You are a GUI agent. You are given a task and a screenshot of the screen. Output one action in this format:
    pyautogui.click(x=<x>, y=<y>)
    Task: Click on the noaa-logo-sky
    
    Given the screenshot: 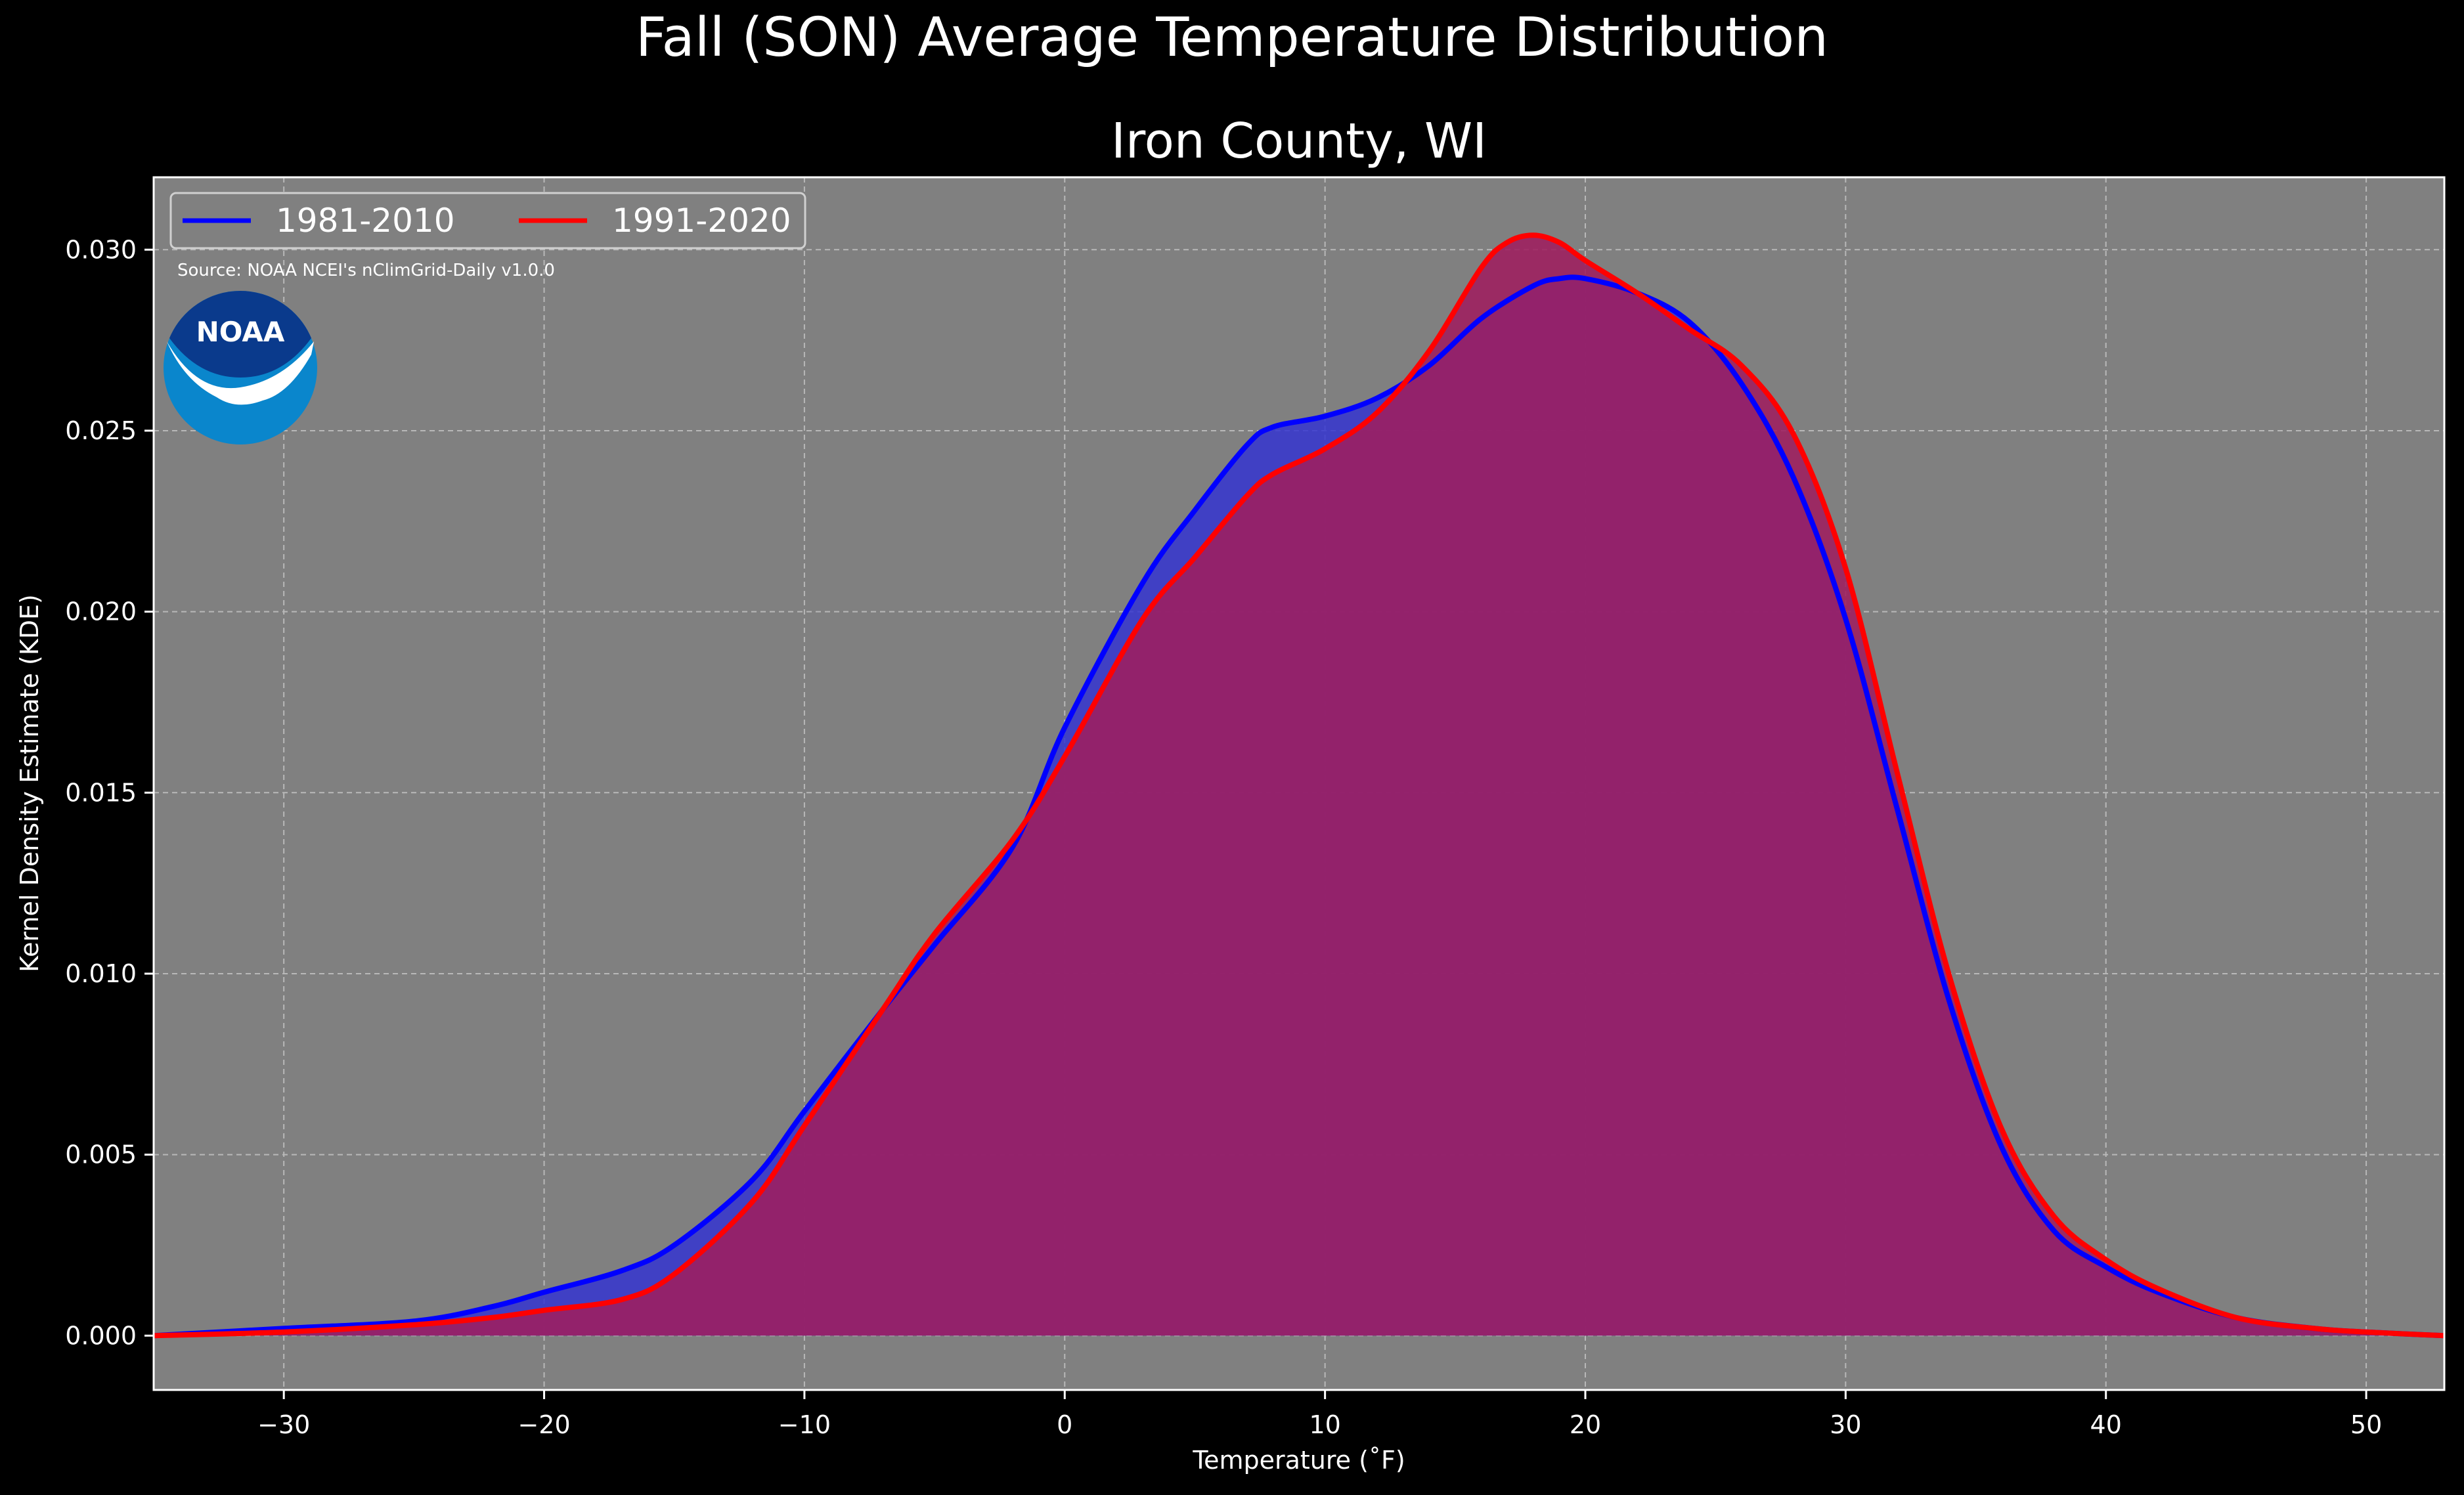 What is the action you would take?
    pyautogui.click(x=240, y=334)
    